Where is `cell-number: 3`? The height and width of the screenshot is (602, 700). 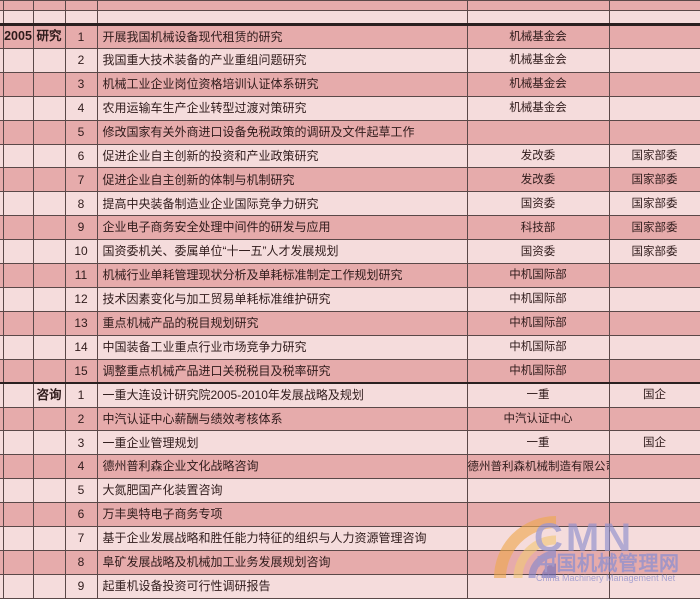
cell-number: 3 is located at coordinates (81, 84).